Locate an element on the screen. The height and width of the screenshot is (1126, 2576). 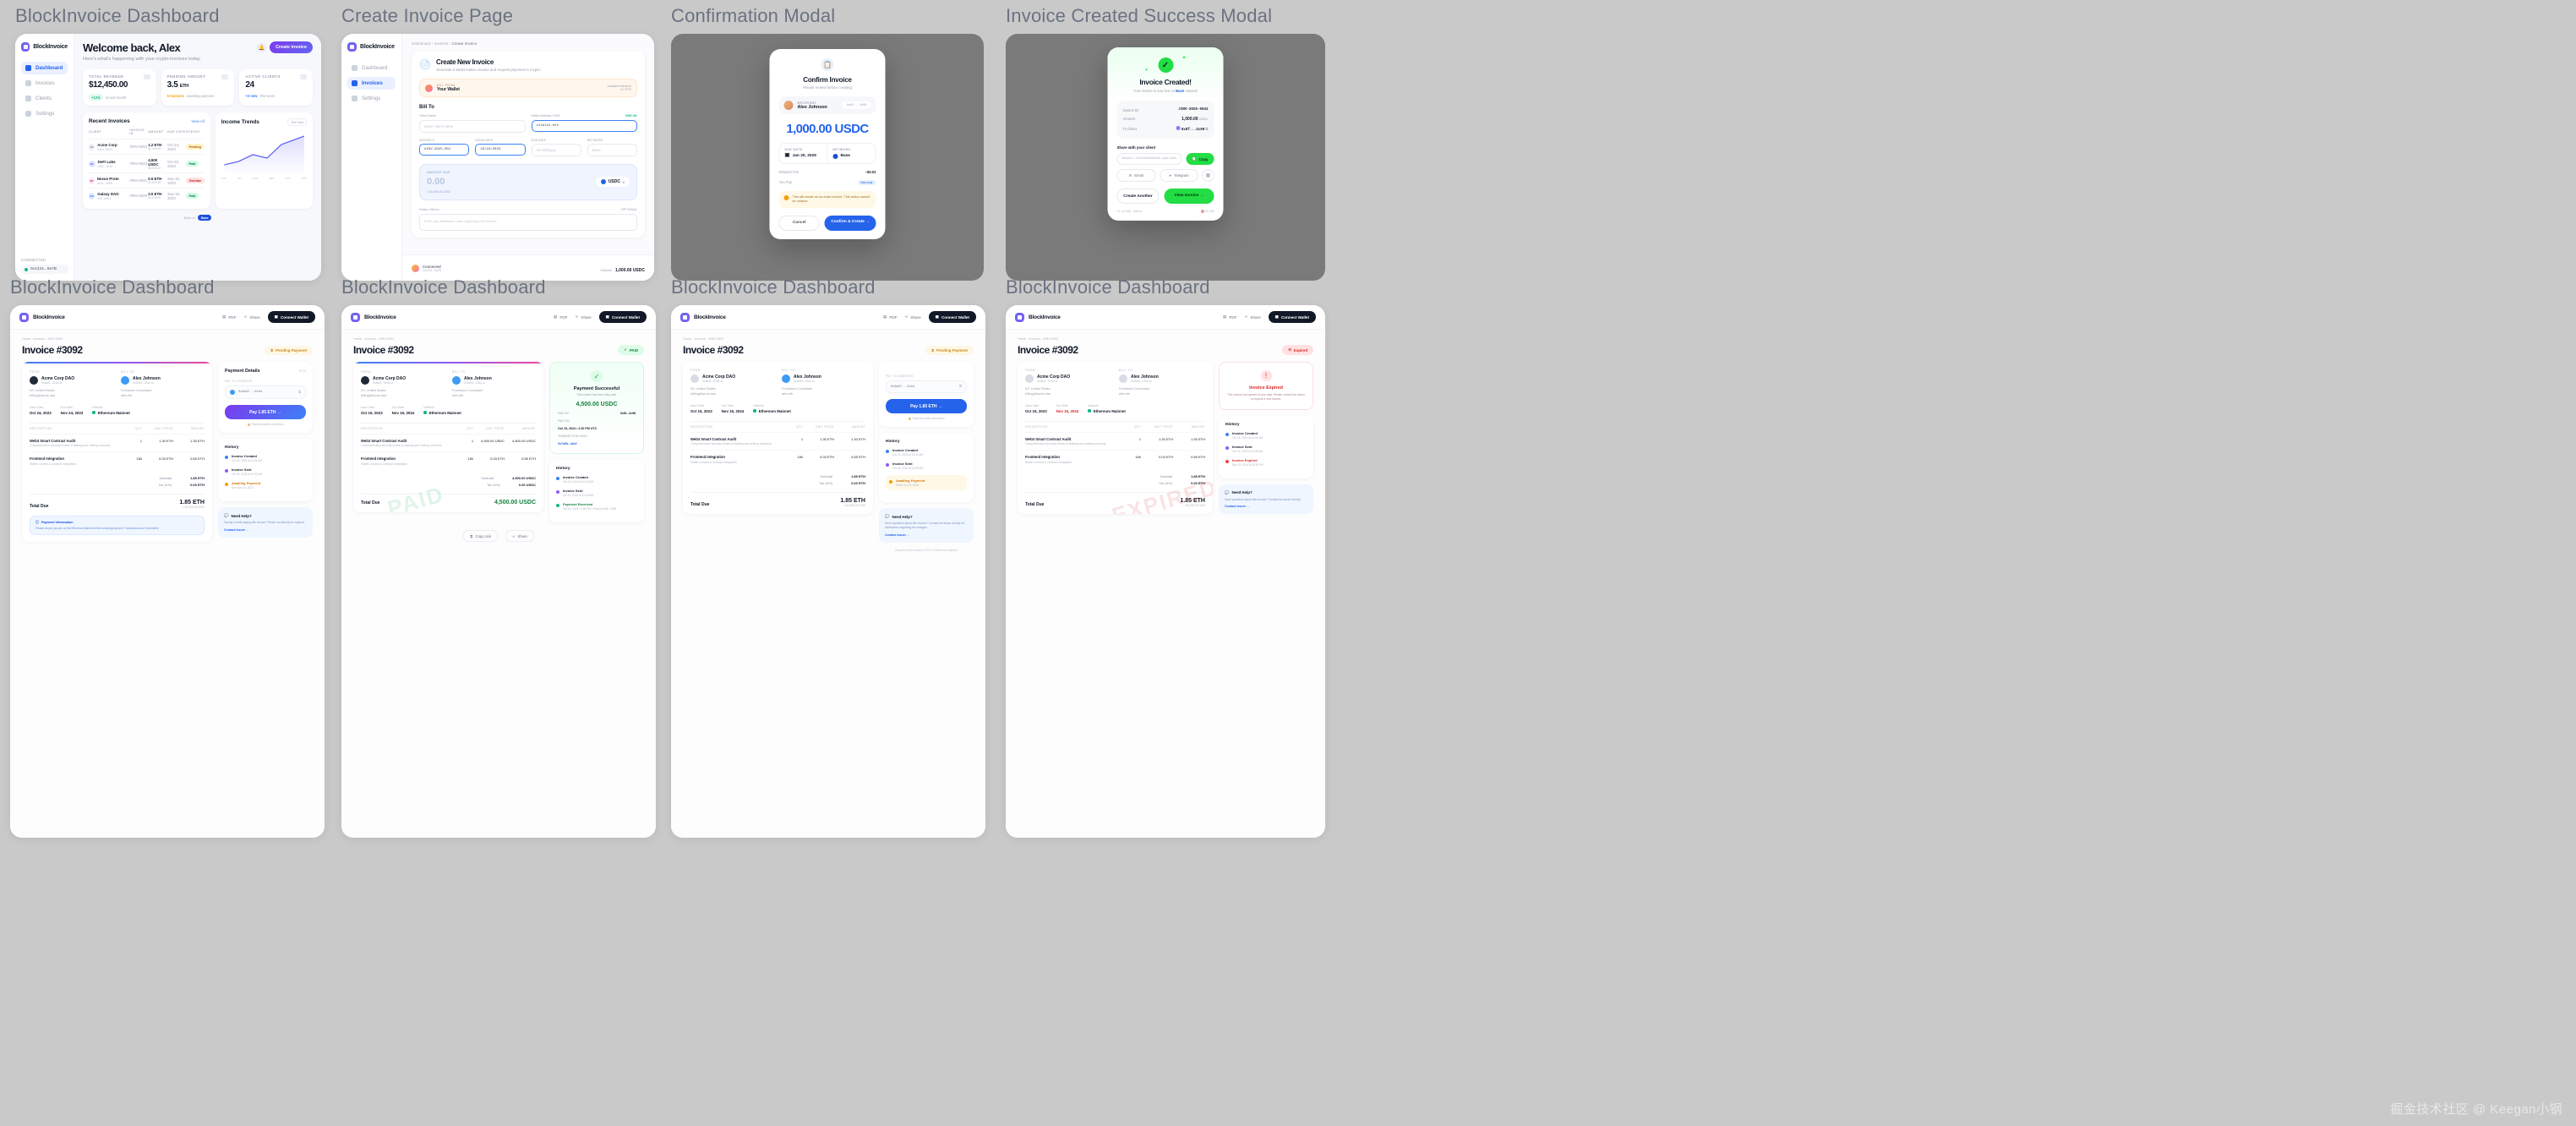
bell-icon: 🔔 is located at coordinates (262, 47).